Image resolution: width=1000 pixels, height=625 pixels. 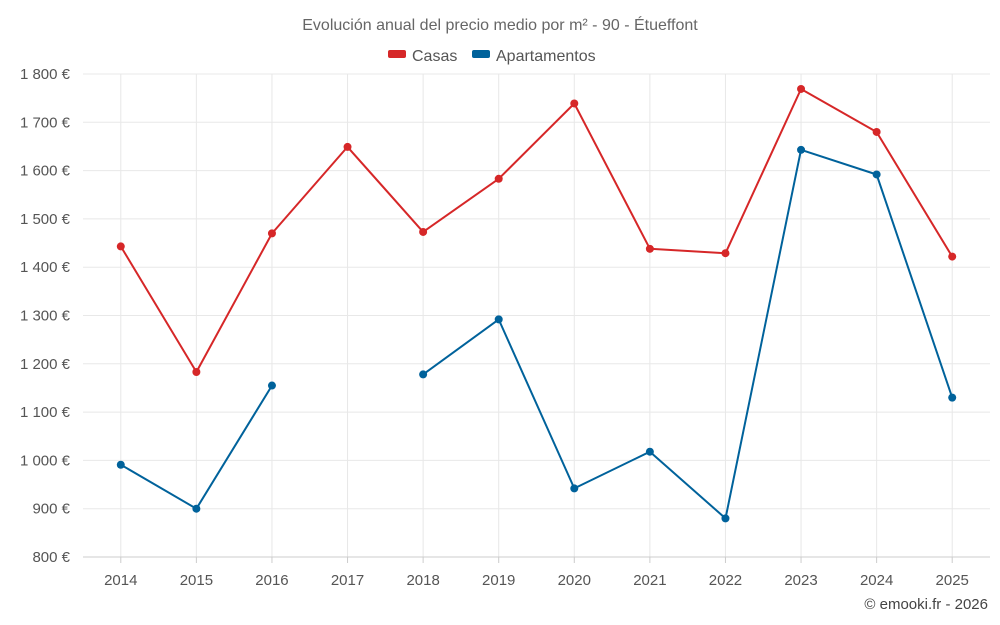 I want to click on legend: Casas Apartamentos, so click(x=492, y=56).